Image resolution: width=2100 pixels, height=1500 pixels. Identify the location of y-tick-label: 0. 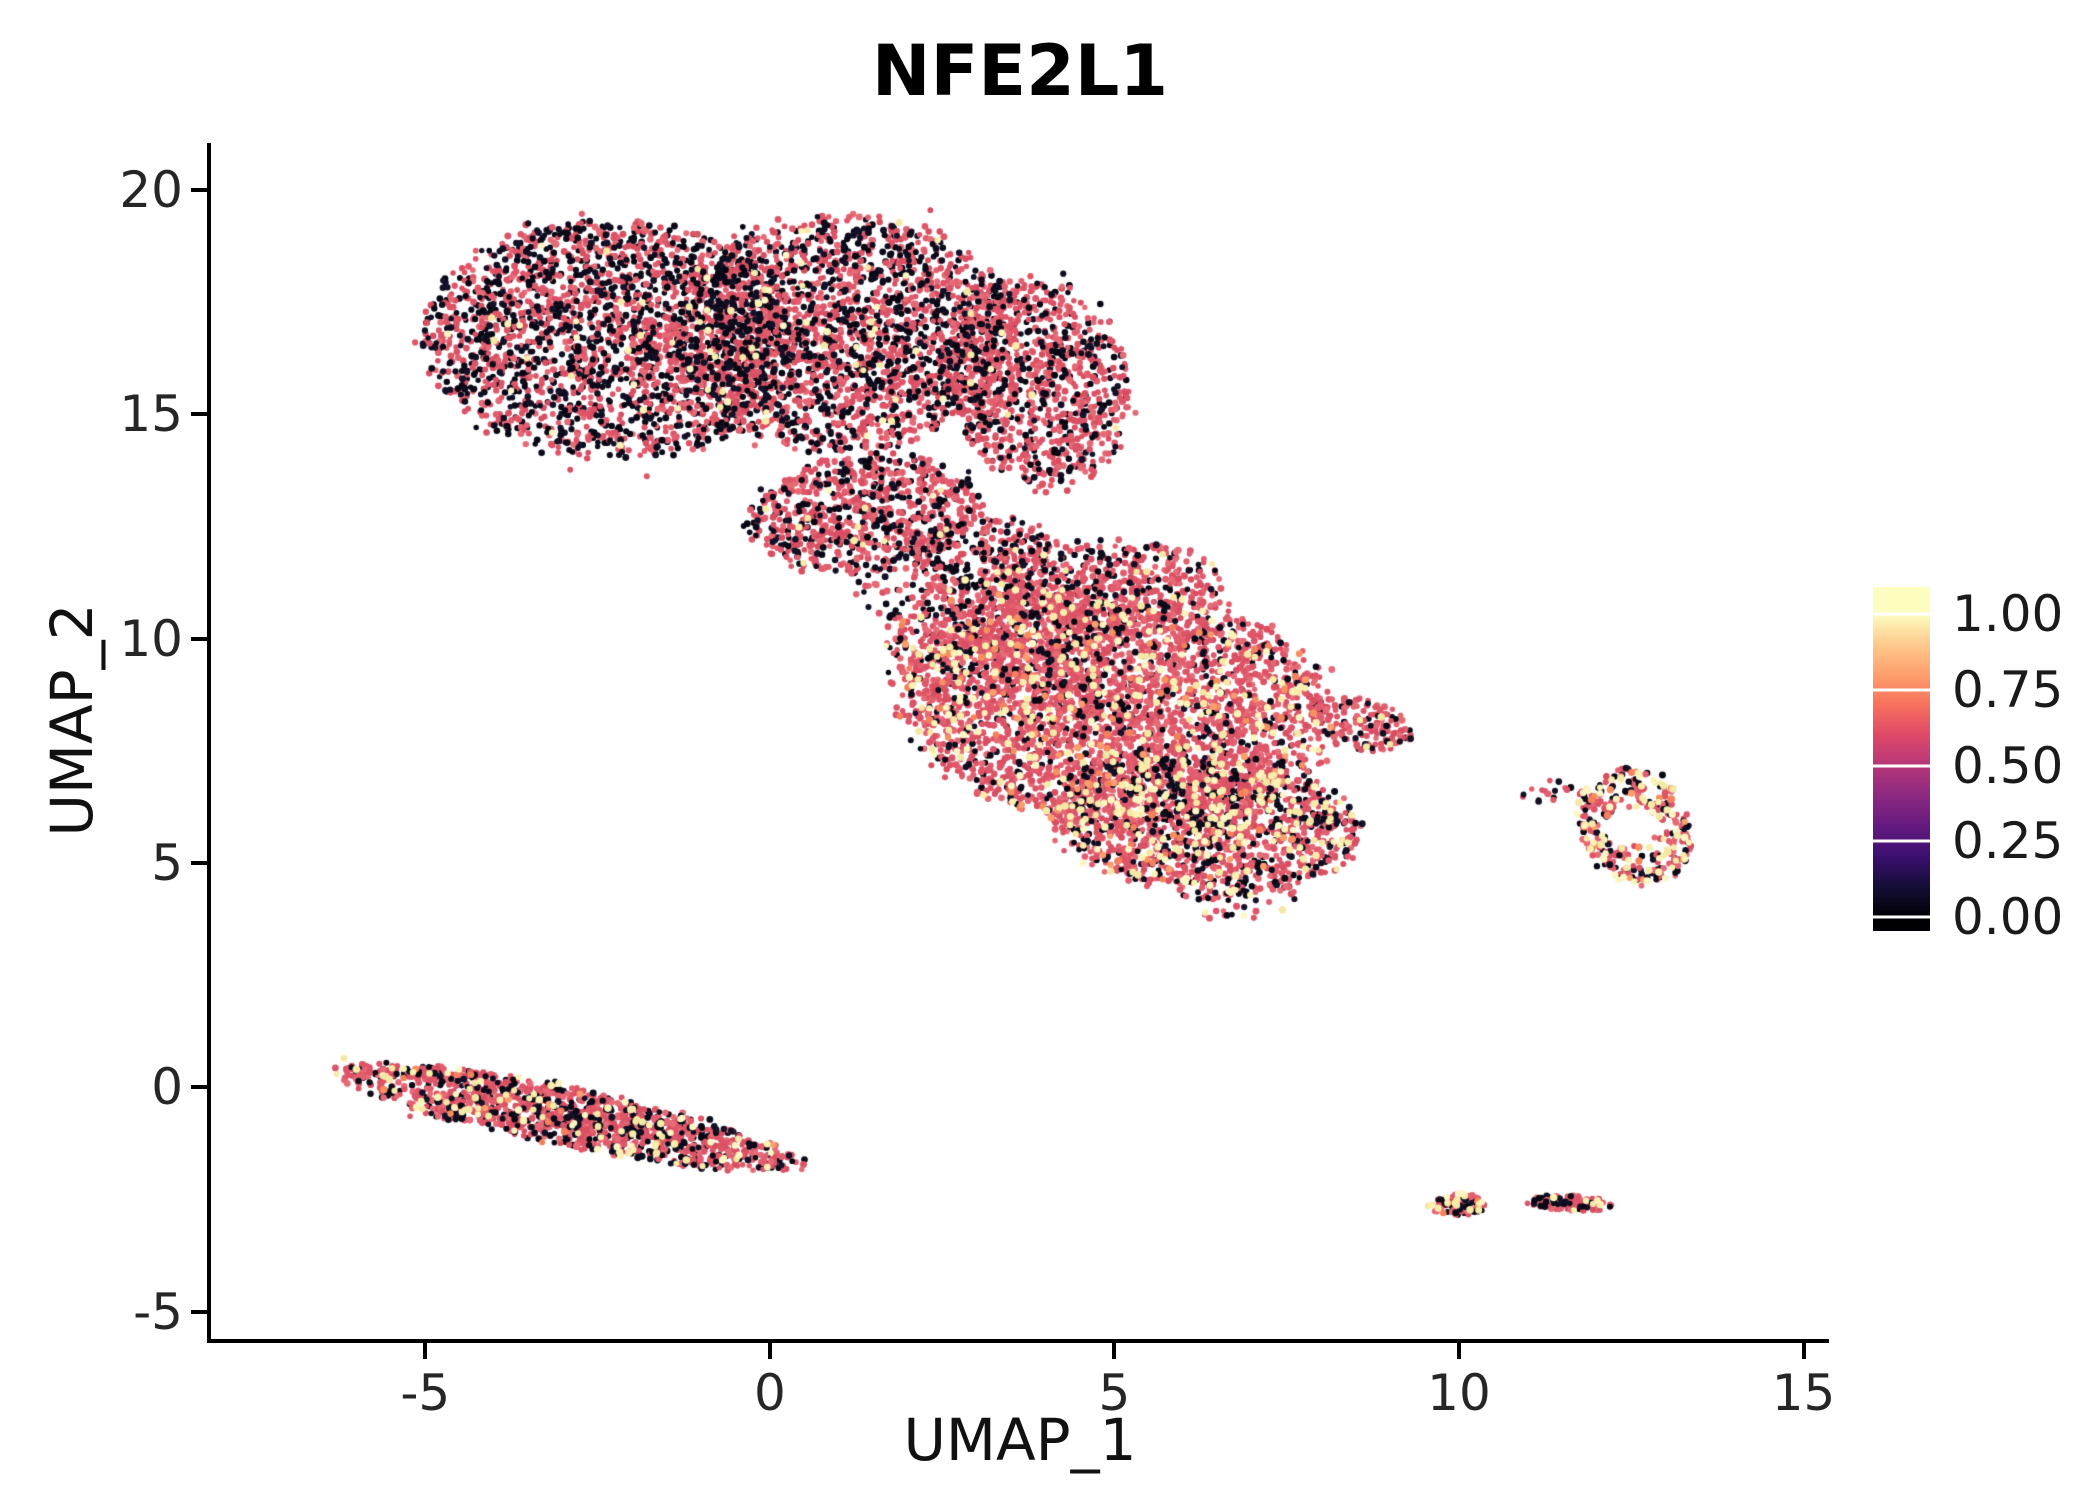
(167, 1087).